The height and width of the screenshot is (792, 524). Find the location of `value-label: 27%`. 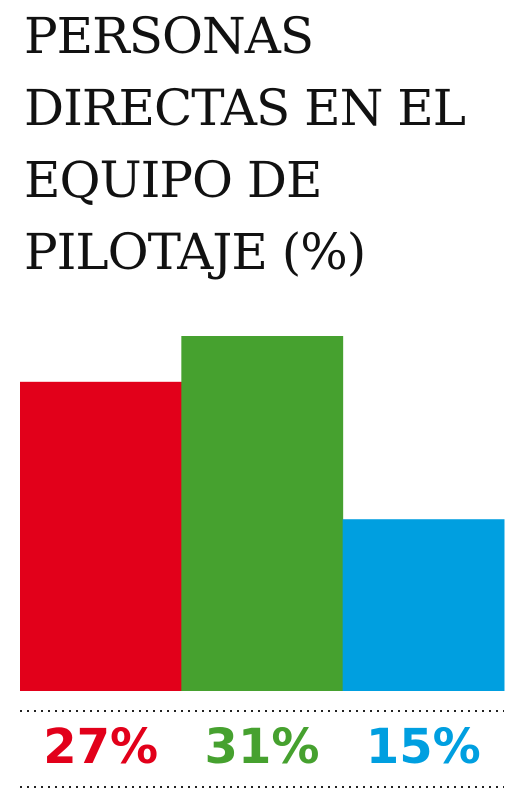

value-label: 27% is located at coordinates (100, 747).